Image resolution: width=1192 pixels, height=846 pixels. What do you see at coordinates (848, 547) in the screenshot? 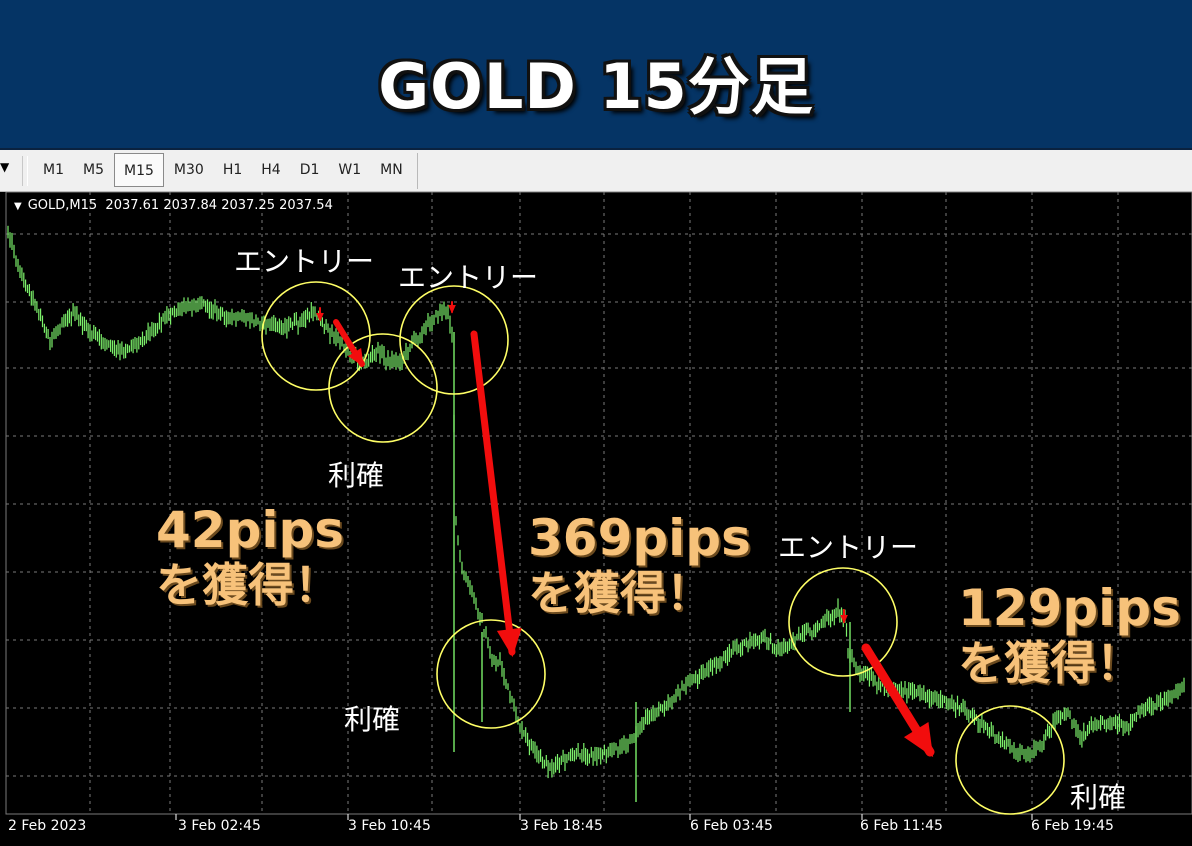
I see `entry-label-3: エントリー` at bounding box center [848, 547].